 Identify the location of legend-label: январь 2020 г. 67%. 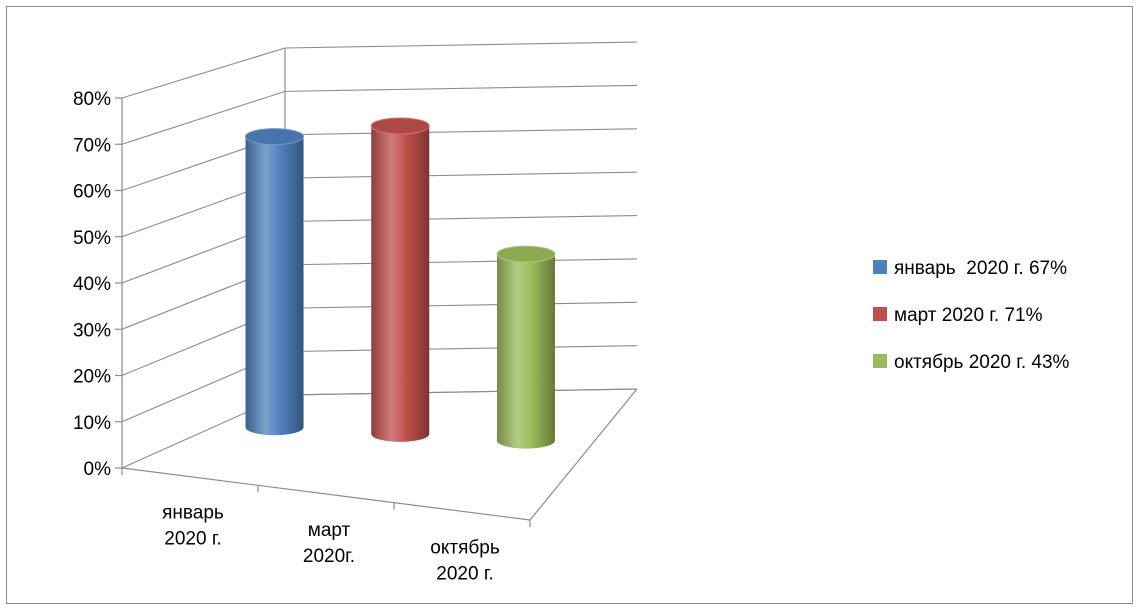
(980, 268).